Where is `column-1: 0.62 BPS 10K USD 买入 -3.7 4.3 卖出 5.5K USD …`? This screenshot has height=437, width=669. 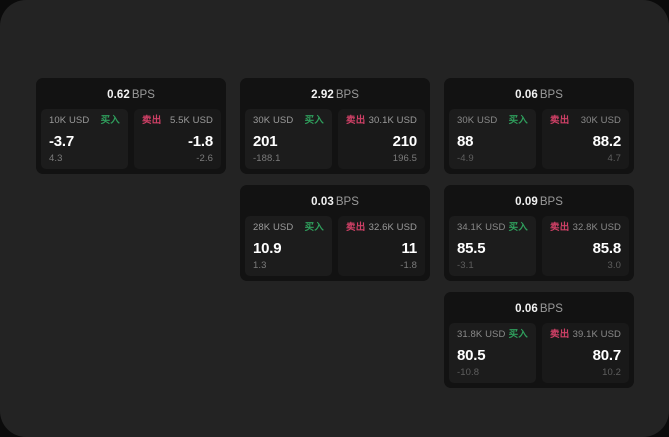
column-1: 0.62 BPS 10K USD 买入 -3.7 4.3 卖出 5.5K USD … is located at coordinates (131, 126).